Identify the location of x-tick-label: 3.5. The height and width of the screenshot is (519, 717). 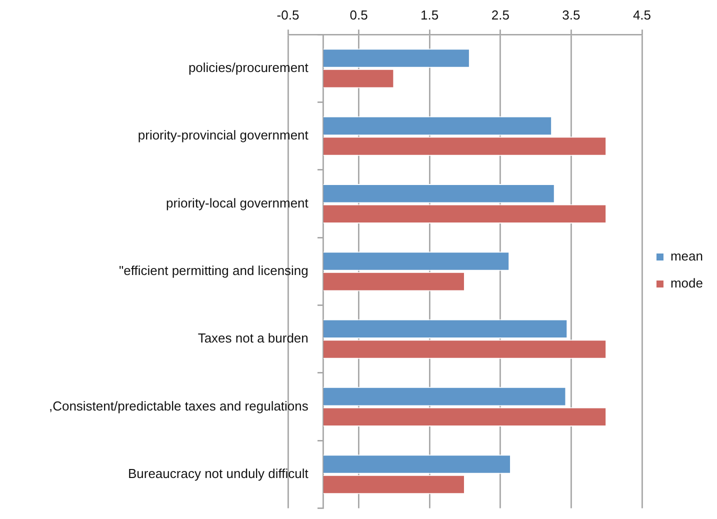
(571, 14).